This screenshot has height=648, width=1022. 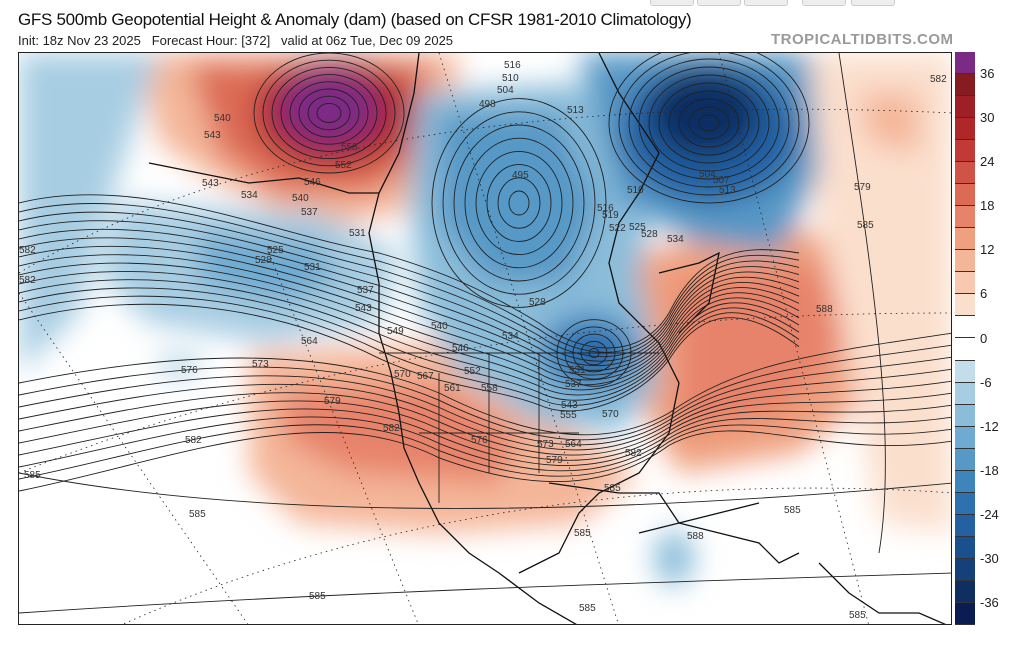 I want to click on colorbar-tick-label: 0, so click(x=984, y=338).